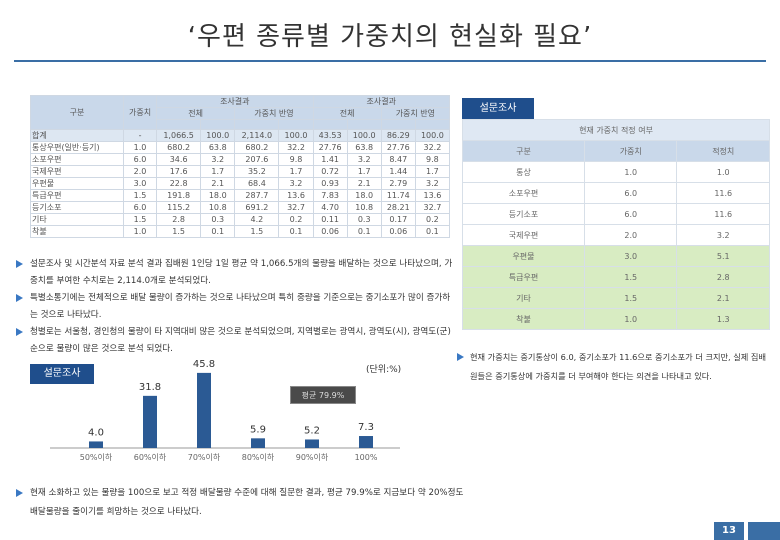 The height and width of the screenshot is (540, 780). What do you see at coordinates (150, 387) in the screenshot?
I see `chart-value-label: 31.8` at bounding box center [150, 387].